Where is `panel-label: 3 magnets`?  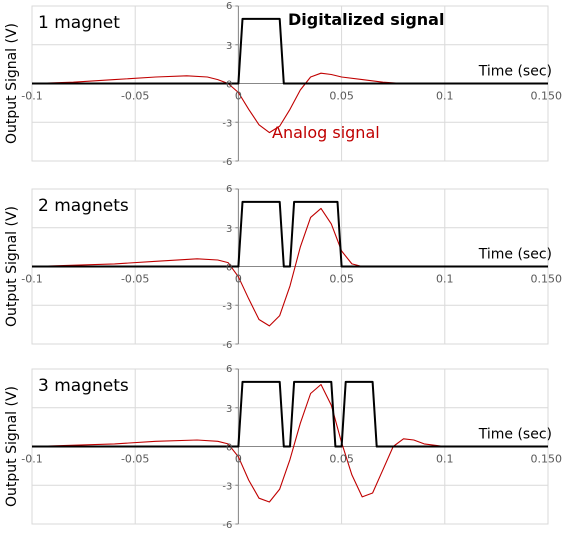
panel-label: 3 magnets is located at coordinates (83, 386).